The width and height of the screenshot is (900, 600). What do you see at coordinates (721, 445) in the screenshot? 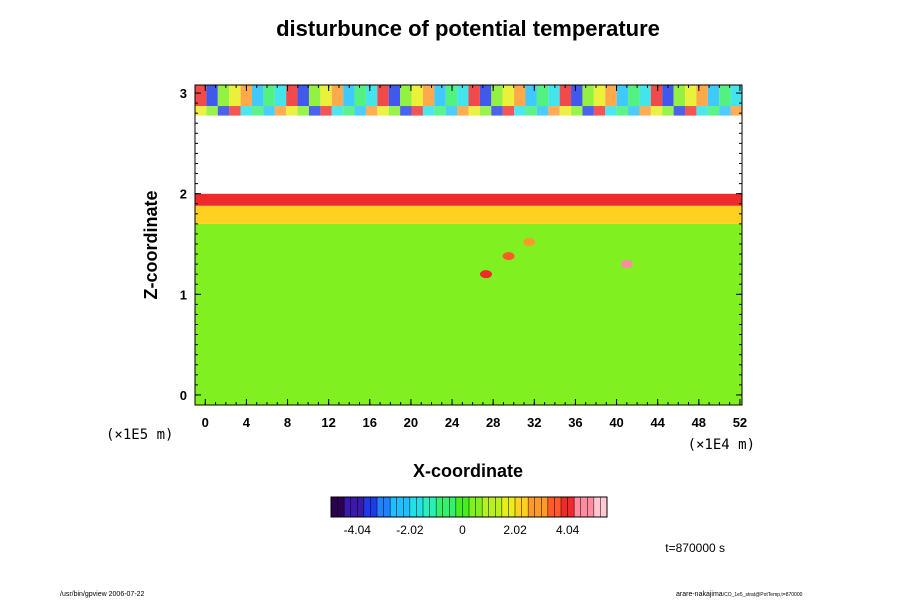
I see `x-axis-unit: (×1E4 m)` at bounding box center [721, 445].